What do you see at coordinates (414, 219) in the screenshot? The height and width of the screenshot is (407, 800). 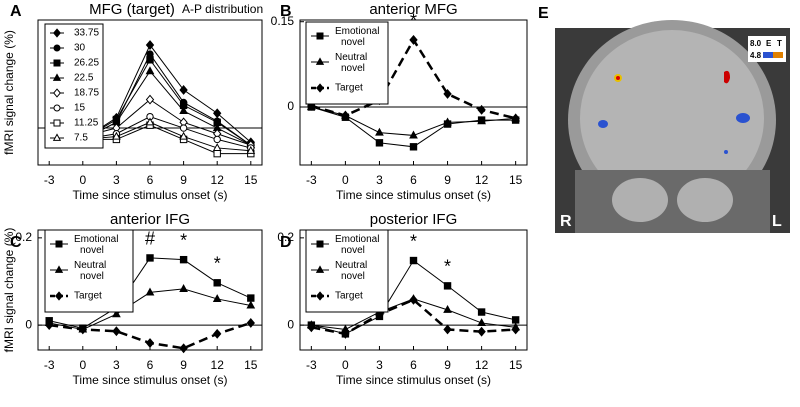 I see `chart-title: posterior IFG` at bounding box center [414, 219].